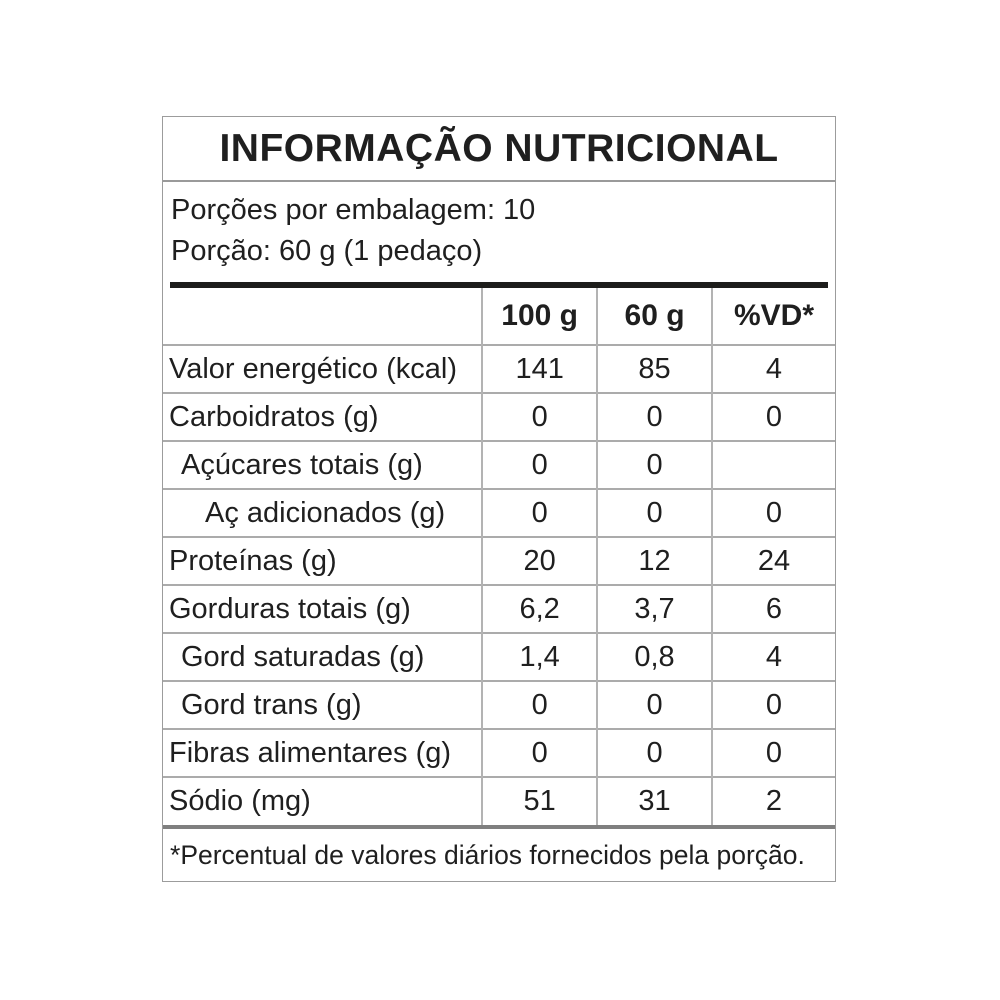 This screenshot has height=1000, width=1000. What do you see at coordinates (654, 800) in the screenshot?
I see `value-per-60g: 31` at bounding box center [654, 800].